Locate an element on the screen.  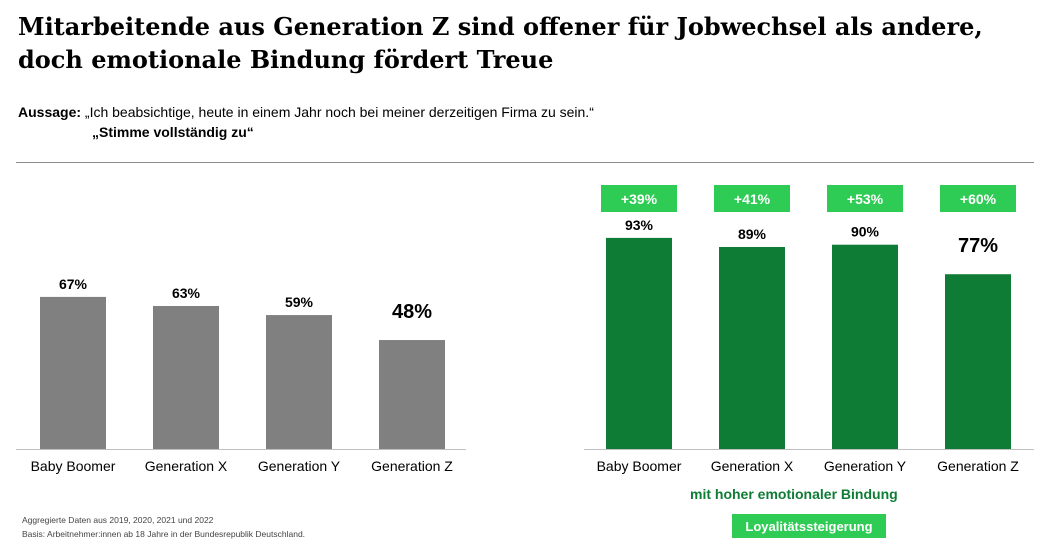
increase-label: +41% is located at coordinates (752, 199).